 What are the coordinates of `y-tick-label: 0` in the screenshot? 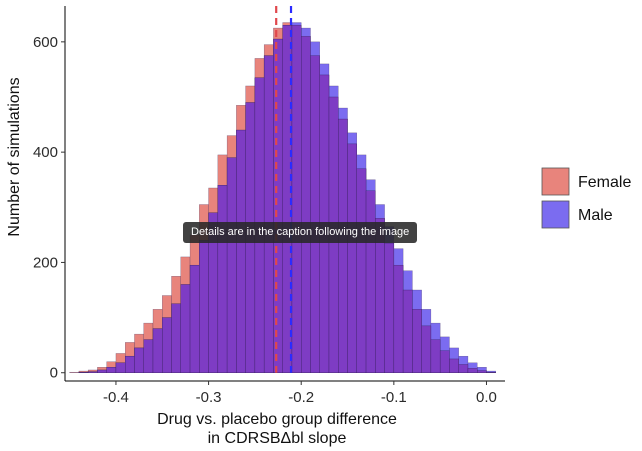 It's located at (54, 373).